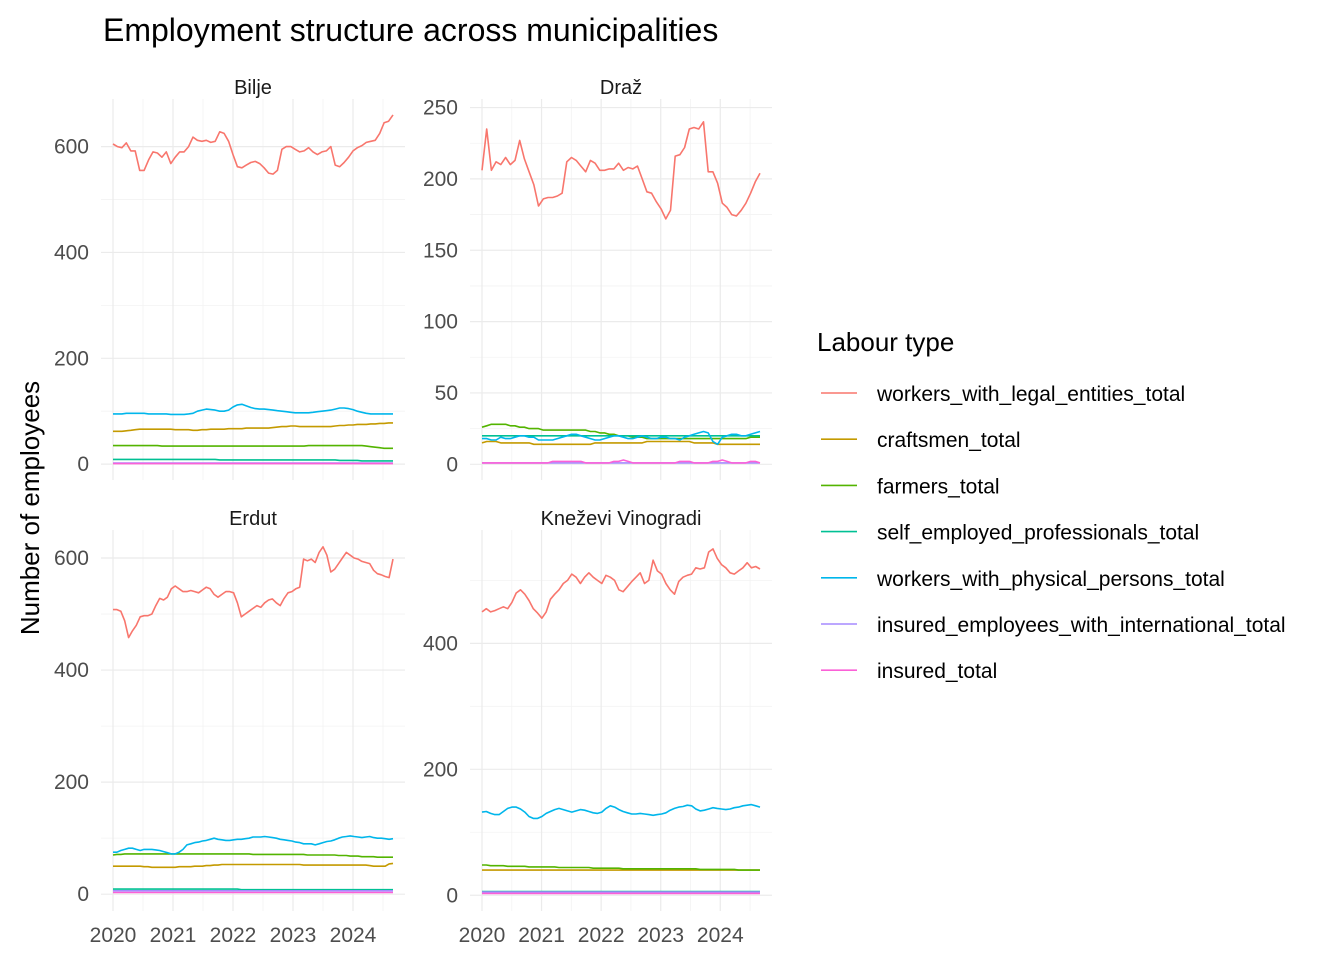  What do you see at coordinates (253, 88) in the screenshot?
I see `panel-strip-title: Bilje` at bounding box center [253, 88].